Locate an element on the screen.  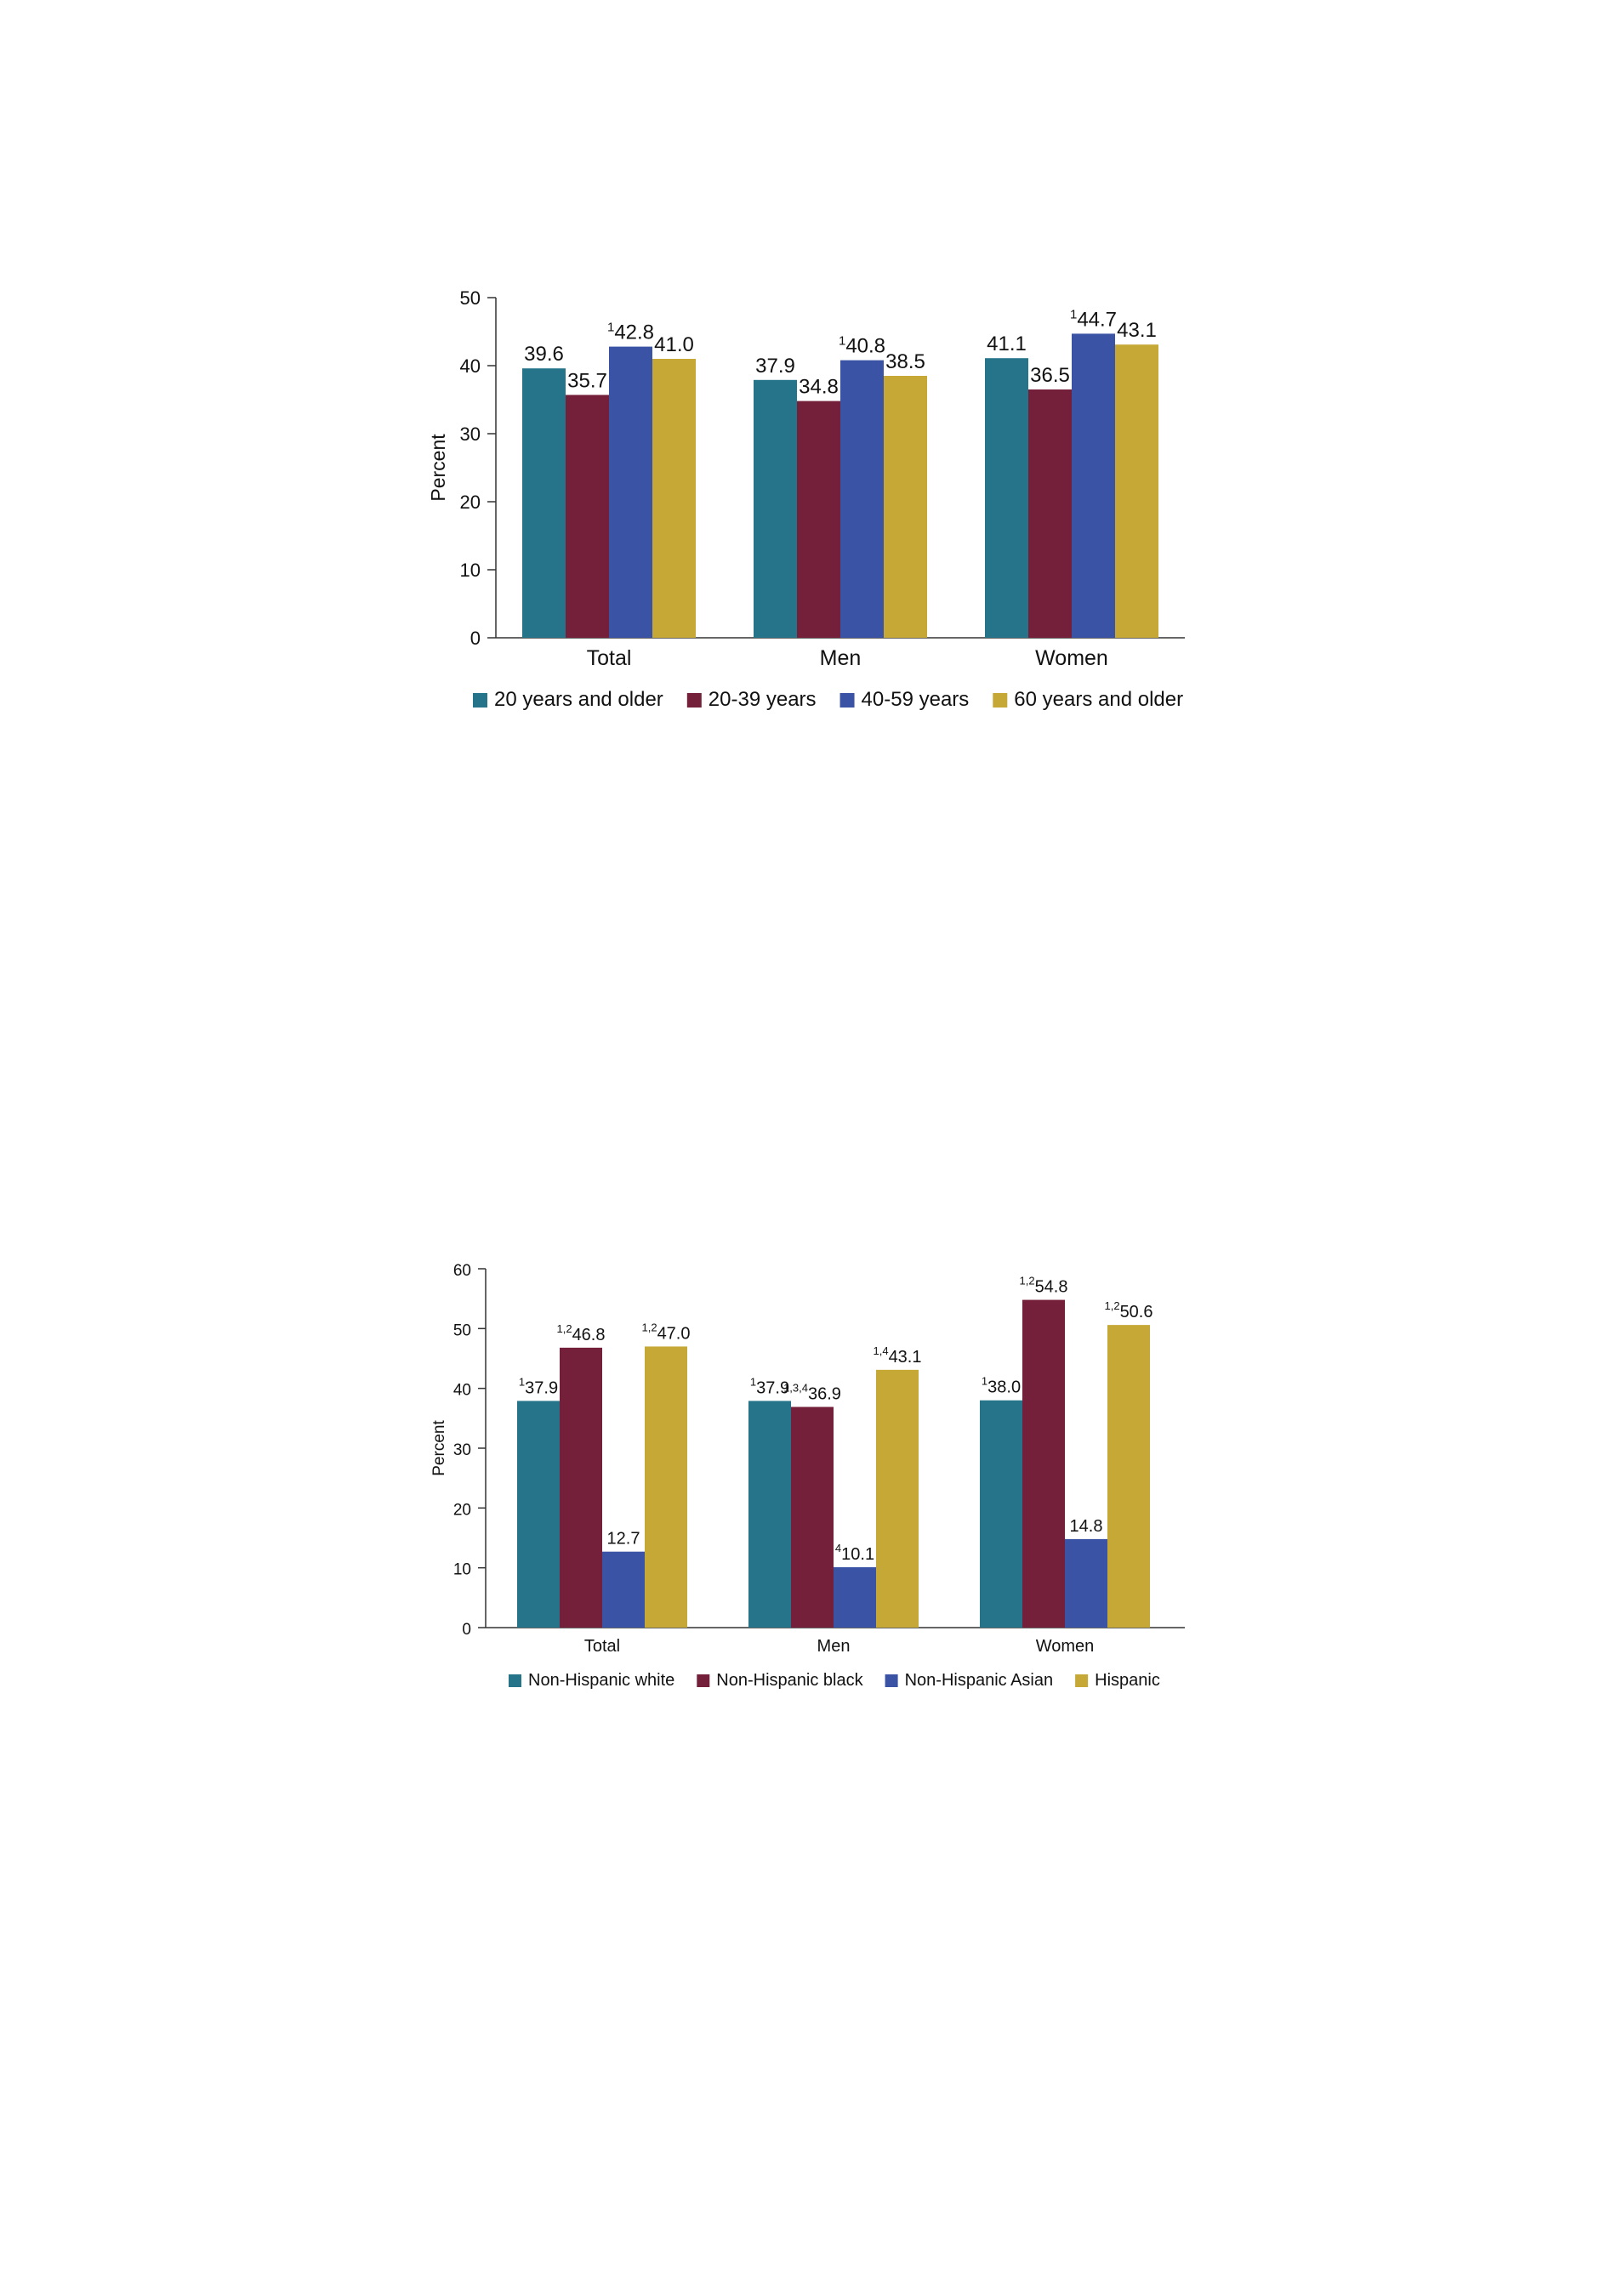
data-label: 1,254.8 is located at coordinates (1043, 1286).